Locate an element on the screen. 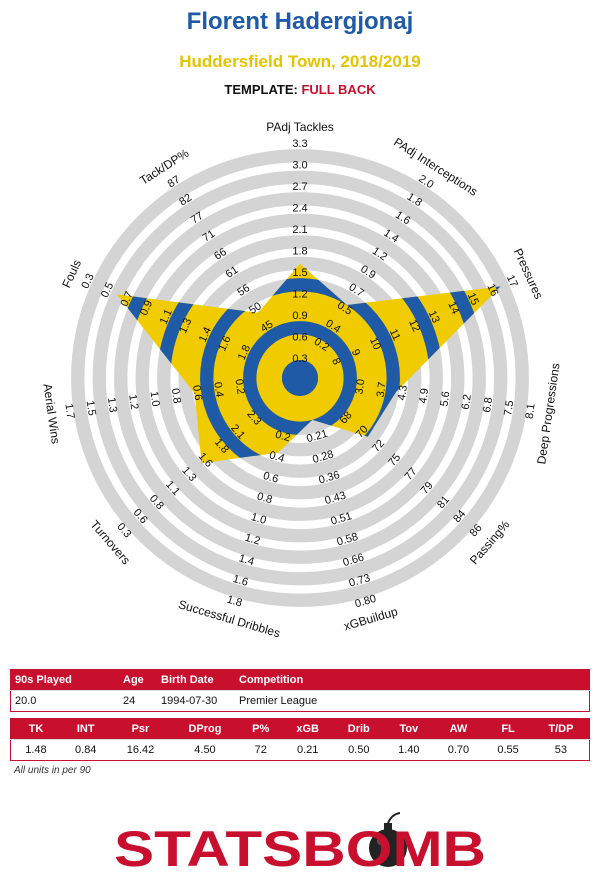 The height and width of the screenshot is (880, 600). player-info-header-row: 90s Played Age Birth Date Competition is located at coordinates (300, 680).